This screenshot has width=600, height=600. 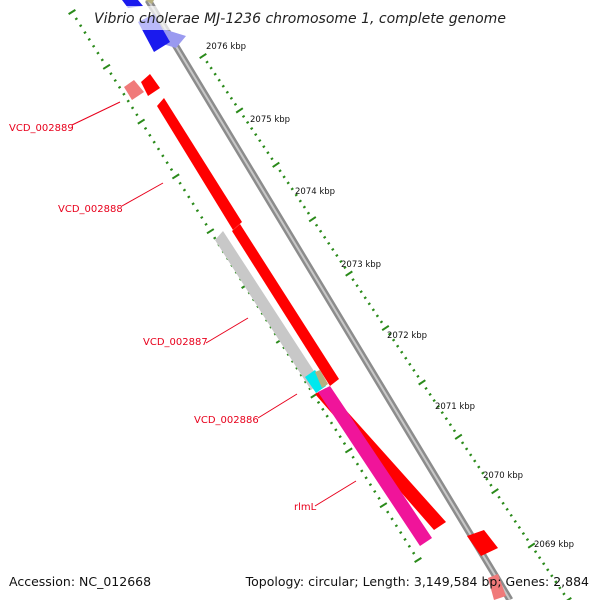 What do you see at coordinates (90, 209) in the screenshot?
I see `gene-label-VCD_002888: VCD_002888` at bounding box center [90, 209].